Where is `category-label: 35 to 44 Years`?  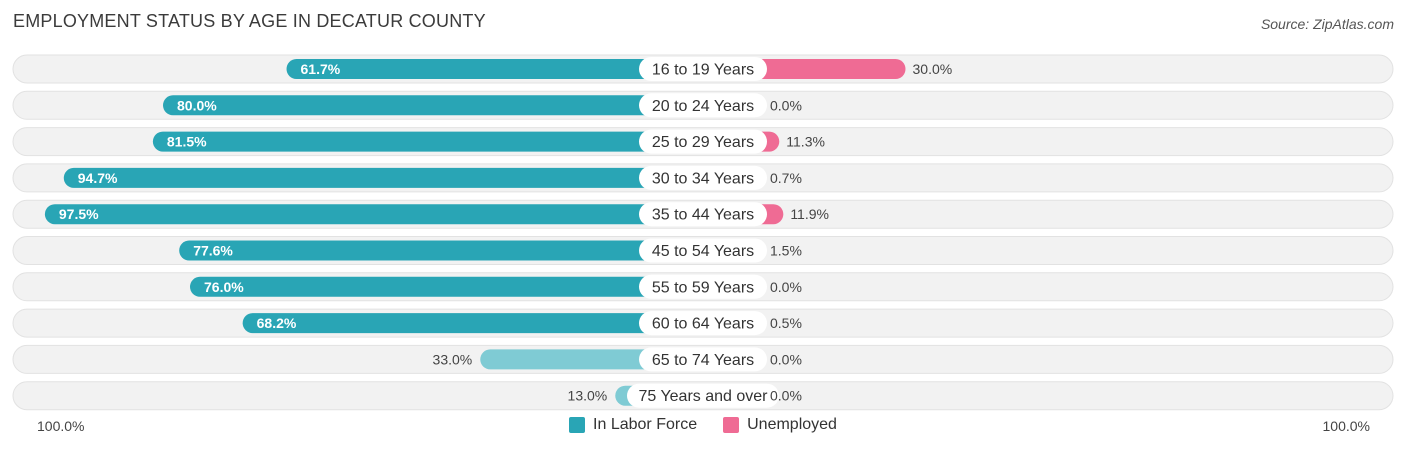 category-label: 35 to 44 Years is located at coordinates (703, 215).